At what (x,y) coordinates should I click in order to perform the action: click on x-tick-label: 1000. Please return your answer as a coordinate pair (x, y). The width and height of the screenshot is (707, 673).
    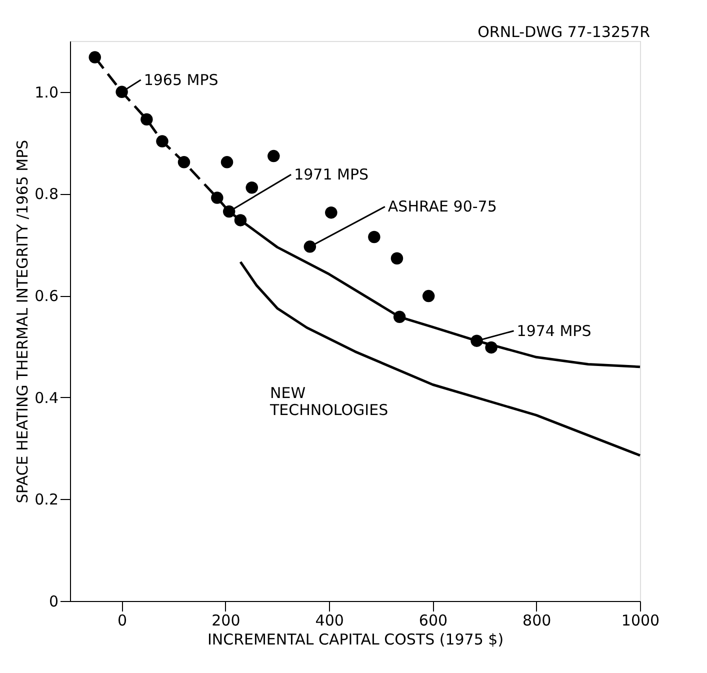
    Looking at the image, I should click on (640, 621).